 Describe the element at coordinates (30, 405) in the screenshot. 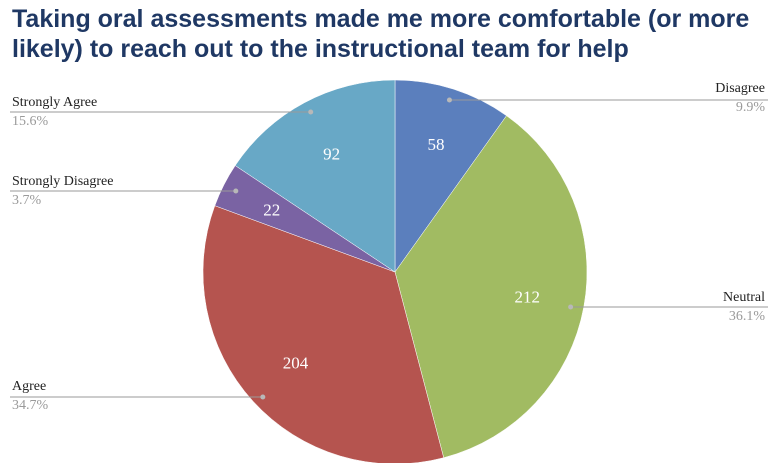

I see `legend-percent-agree: 34.7%` at that location.